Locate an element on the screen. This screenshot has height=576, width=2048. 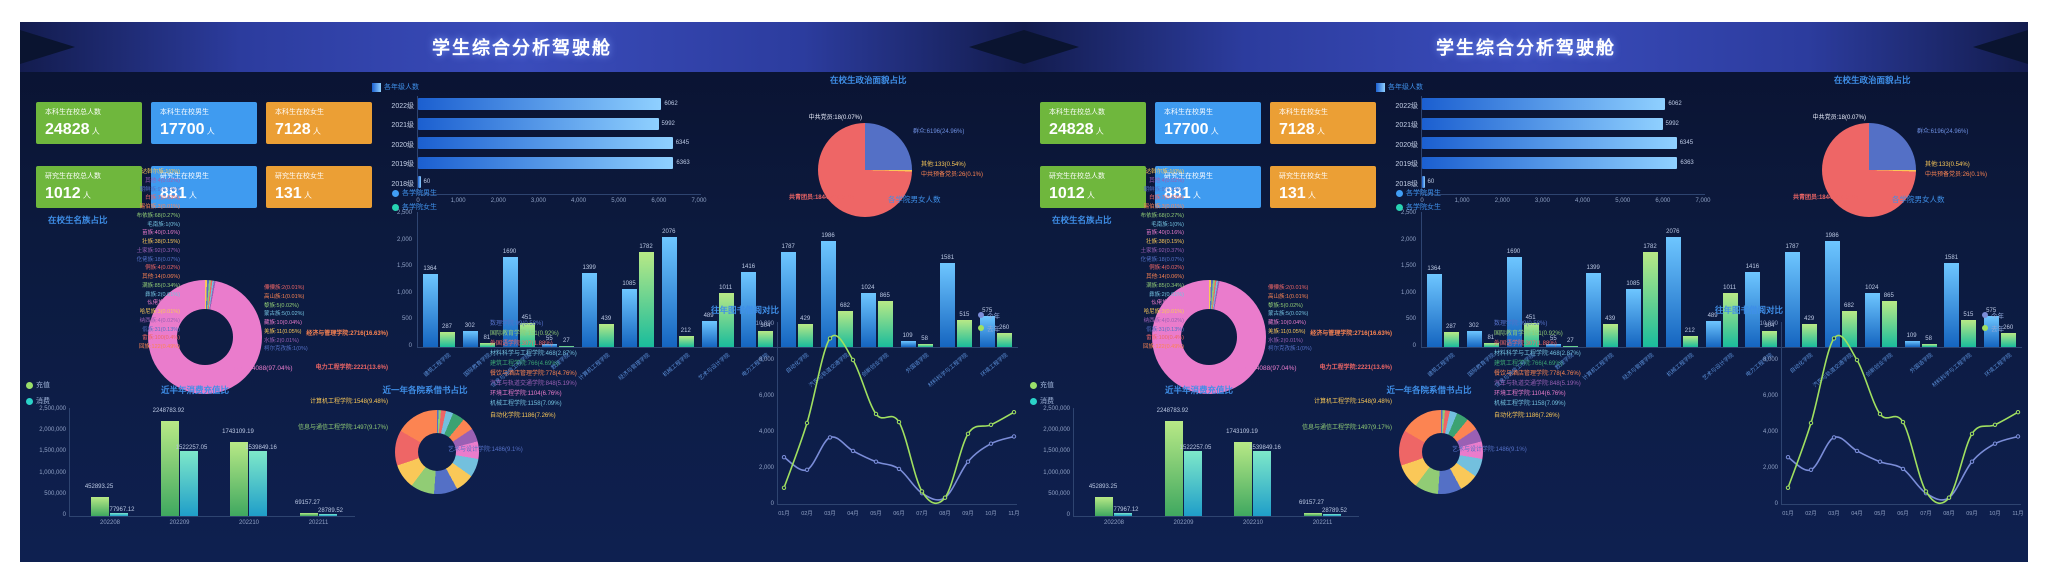
political-pie is located at coordinates (1869, 170).